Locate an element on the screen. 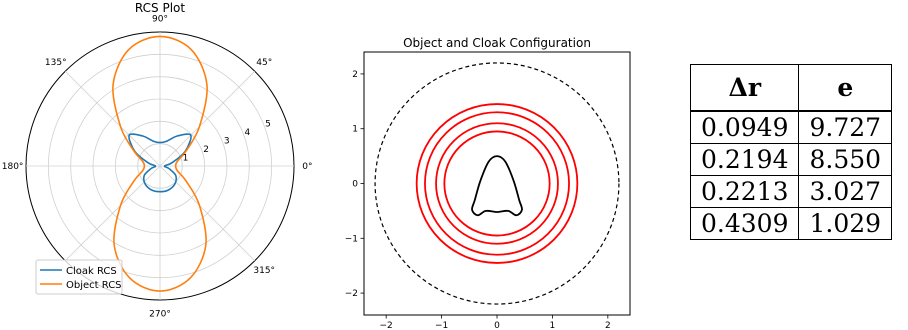 The image size is (908, 330). radial-tick-label: 2 is located at coordinates (206, 150).